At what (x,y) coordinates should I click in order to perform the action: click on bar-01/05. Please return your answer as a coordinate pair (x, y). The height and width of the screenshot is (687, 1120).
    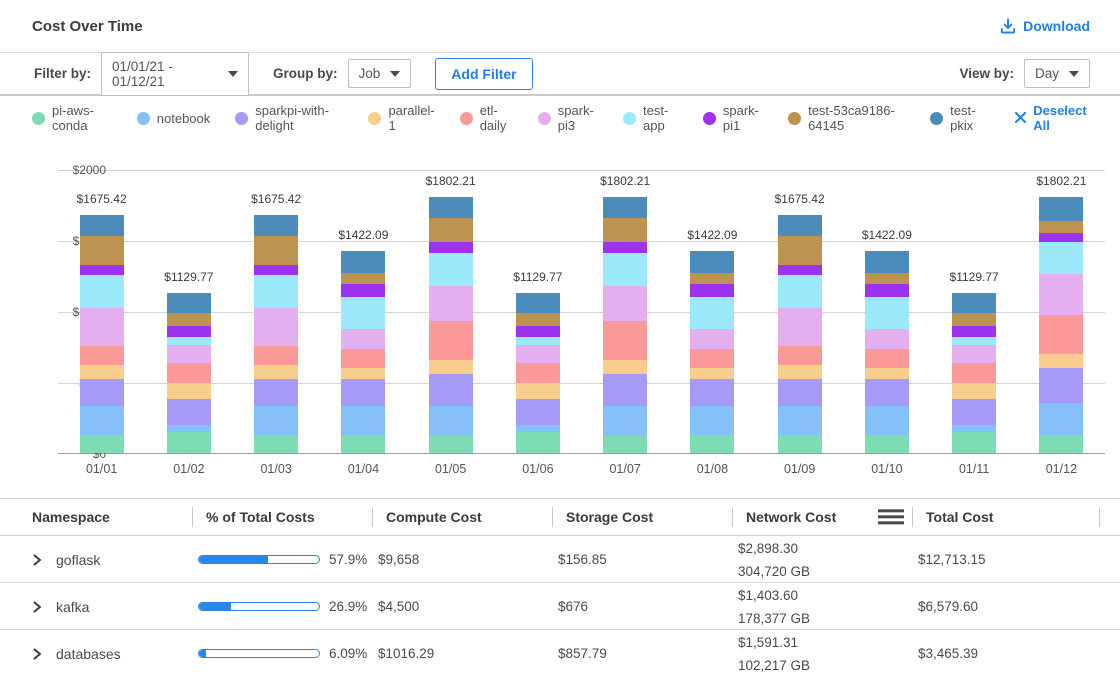
    Looking at the image, I should click on (450, 325).